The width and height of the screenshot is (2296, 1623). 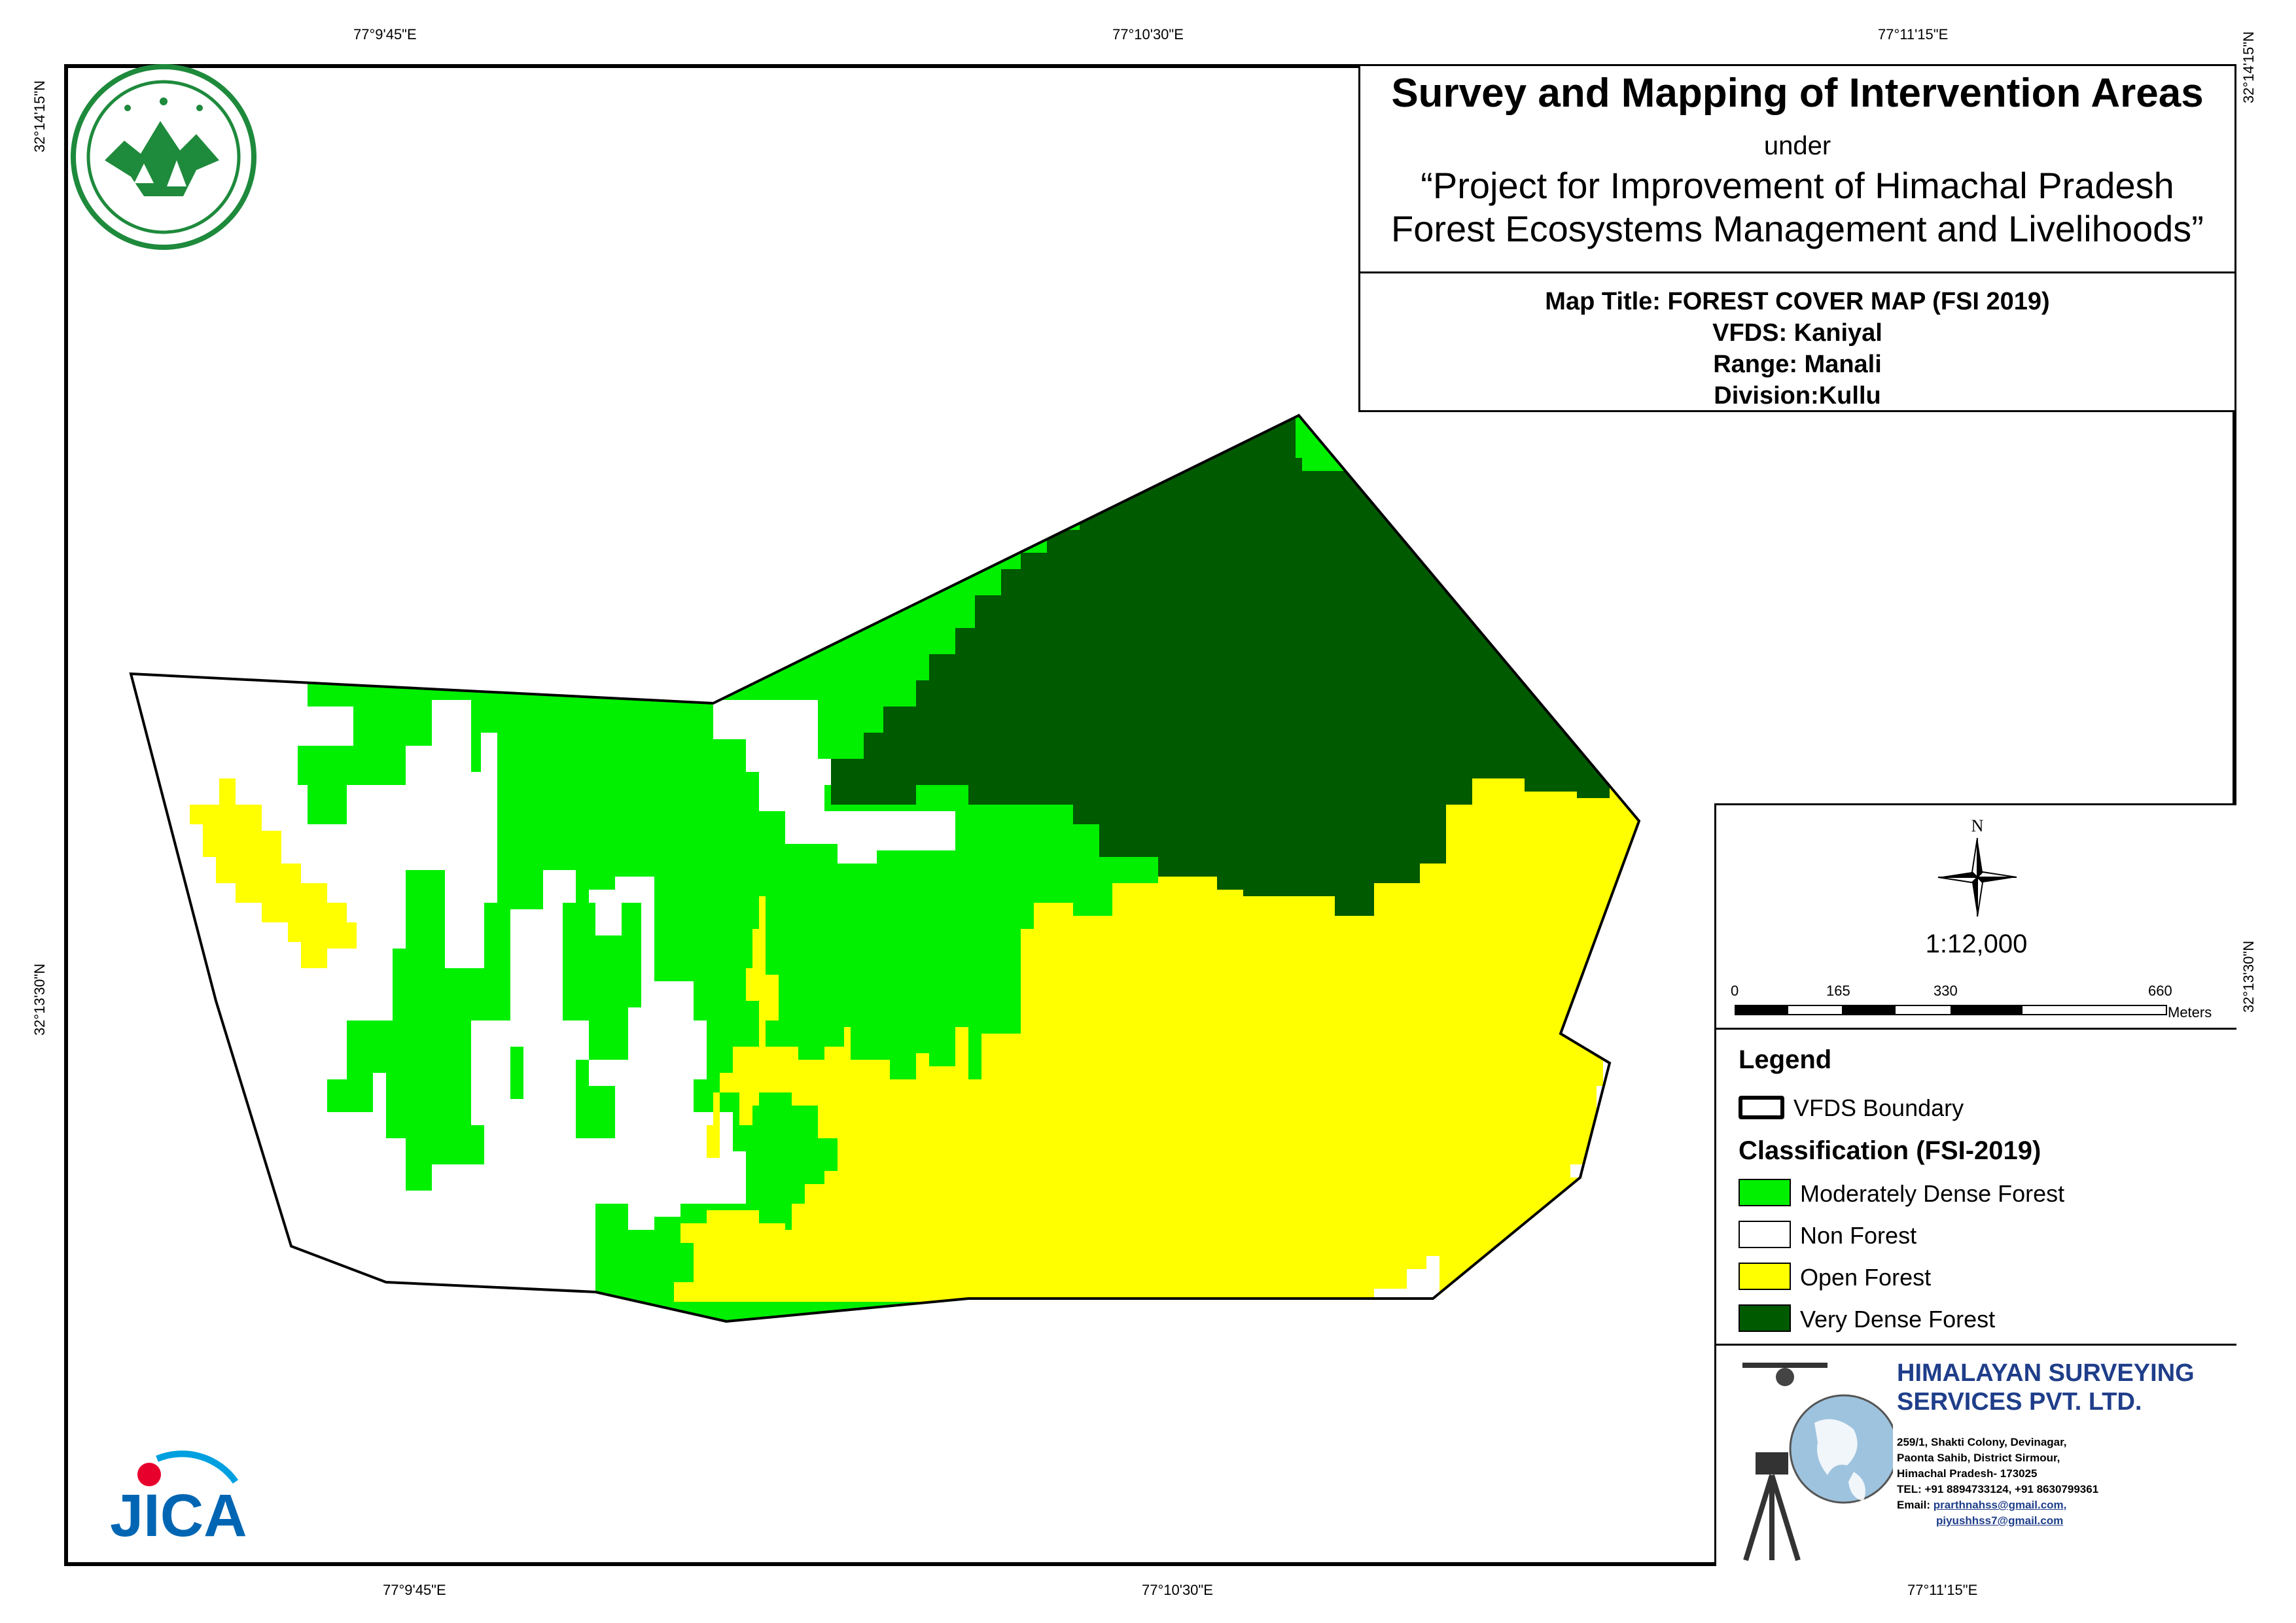 What do you see at coordinates (1866, 1278) in the screenshot?
I see `legend-label-open-forest: Open Forest` at bounding box center [1866, 1278].